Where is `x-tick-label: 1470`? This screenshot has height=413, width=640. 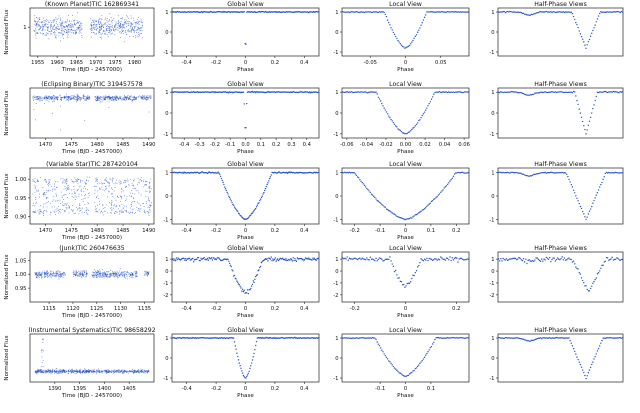
x-tick-label: 1470 is located at coordinates (45, 145).